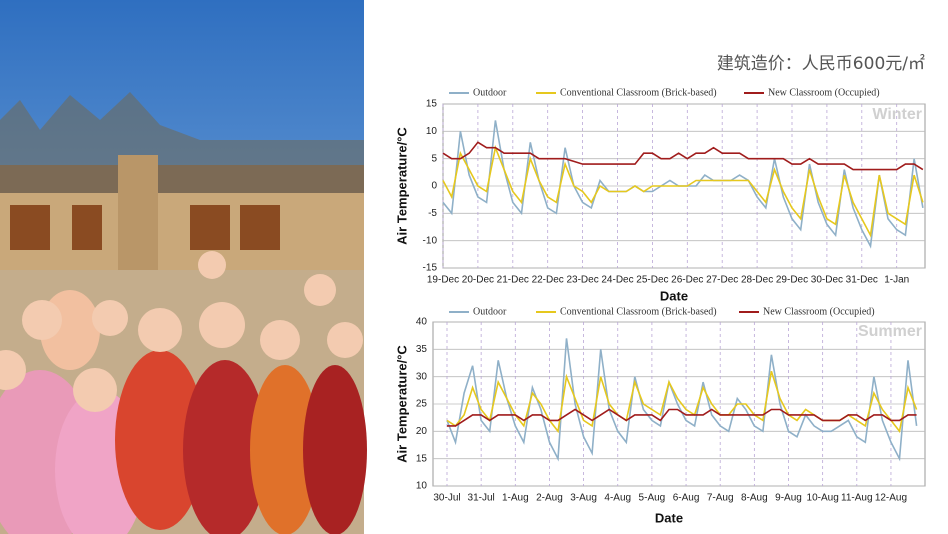 The height and width of the screenshot is (534, 948). I want to click on y-tick-label: -15, so click(430, 268).